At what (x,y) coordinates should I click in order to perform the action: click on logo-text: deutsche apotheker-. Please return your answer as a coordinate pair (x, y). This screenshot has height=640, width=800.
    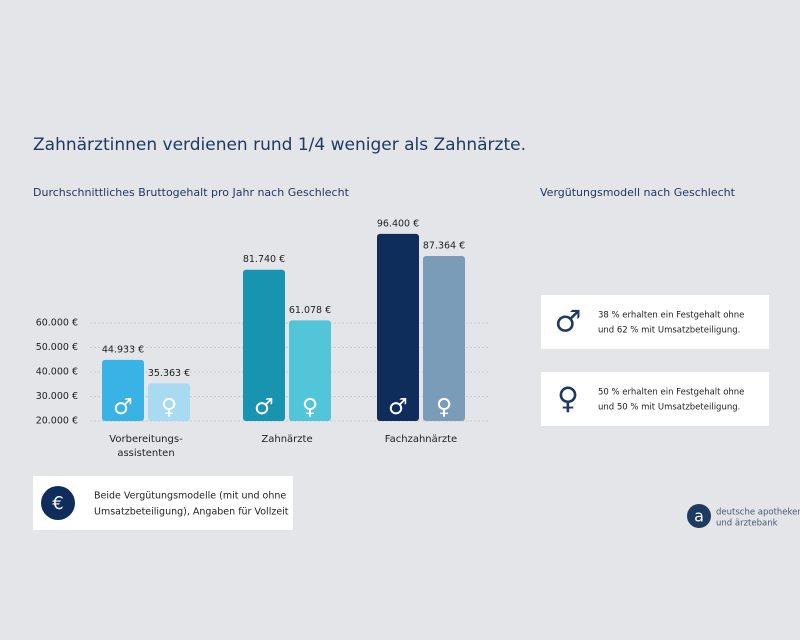
    Looking at the image, I should click on (758, 513).